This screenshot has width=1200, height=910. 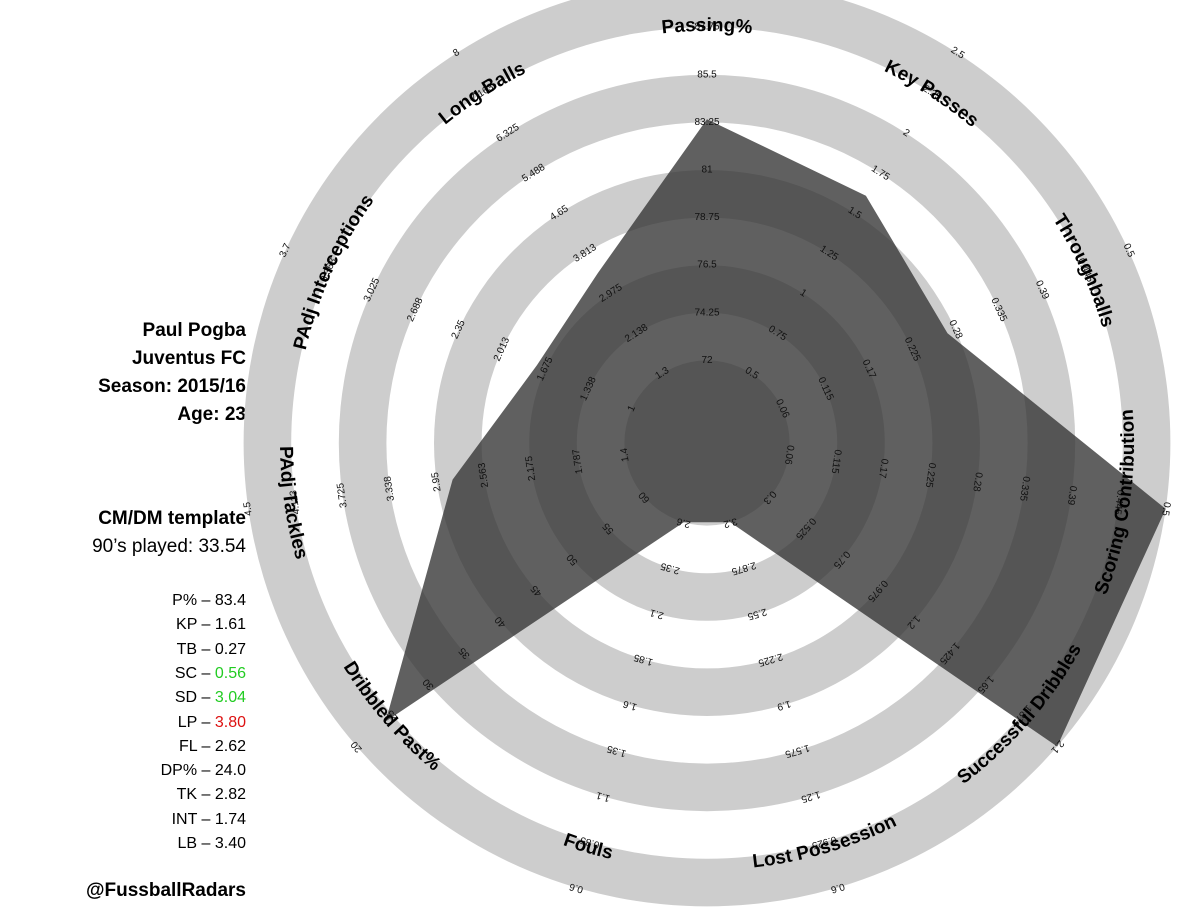 I want to click on stat-line: LP – 3.80, so click(x=212, y=723).